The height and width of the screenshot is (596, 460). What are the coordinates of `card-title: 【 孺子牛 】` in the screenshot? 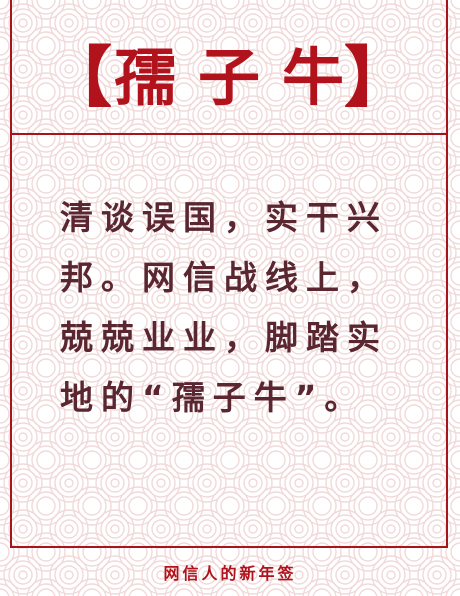 It's located at (229, 72).